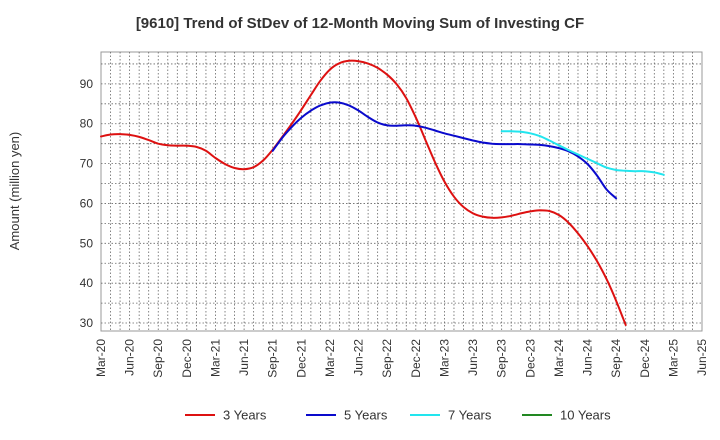 Image resolution: width=720 pixels, height=440 pixels. Describe the element at coordinates (444, 358) in the screenshot. I see `x-tick-label: Mar-23` at that location.